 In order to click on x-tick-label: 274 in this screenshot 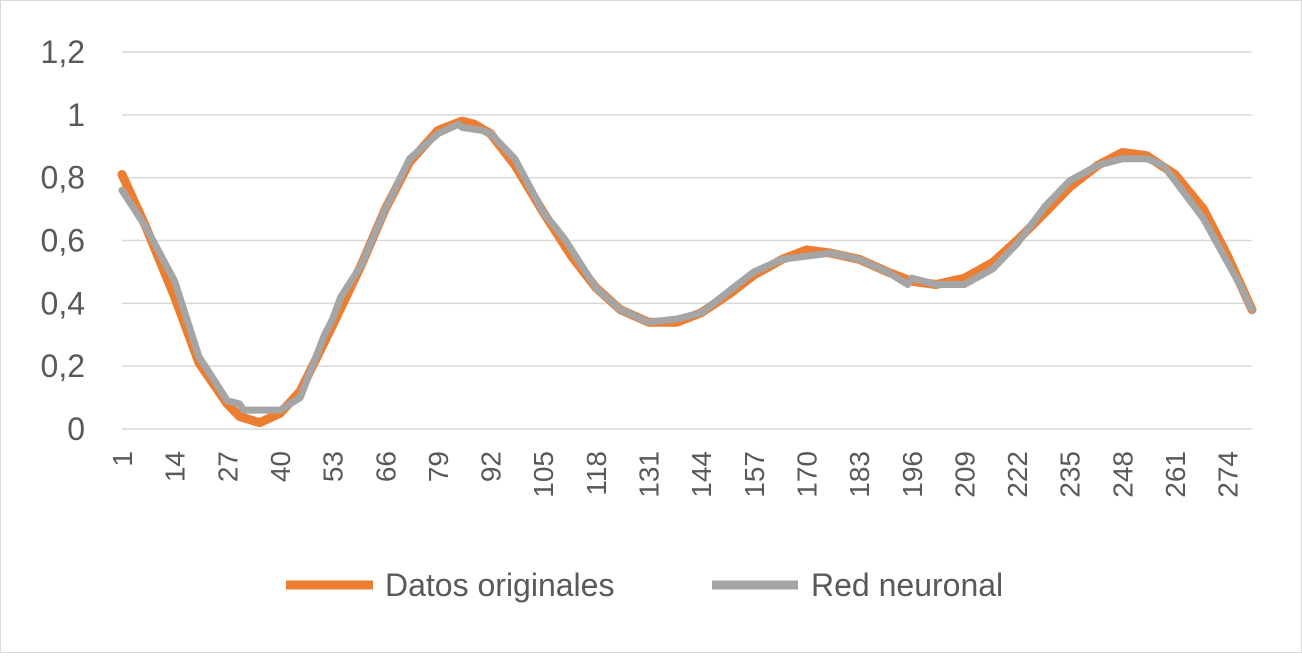, I will do `click(1228, 474)`.